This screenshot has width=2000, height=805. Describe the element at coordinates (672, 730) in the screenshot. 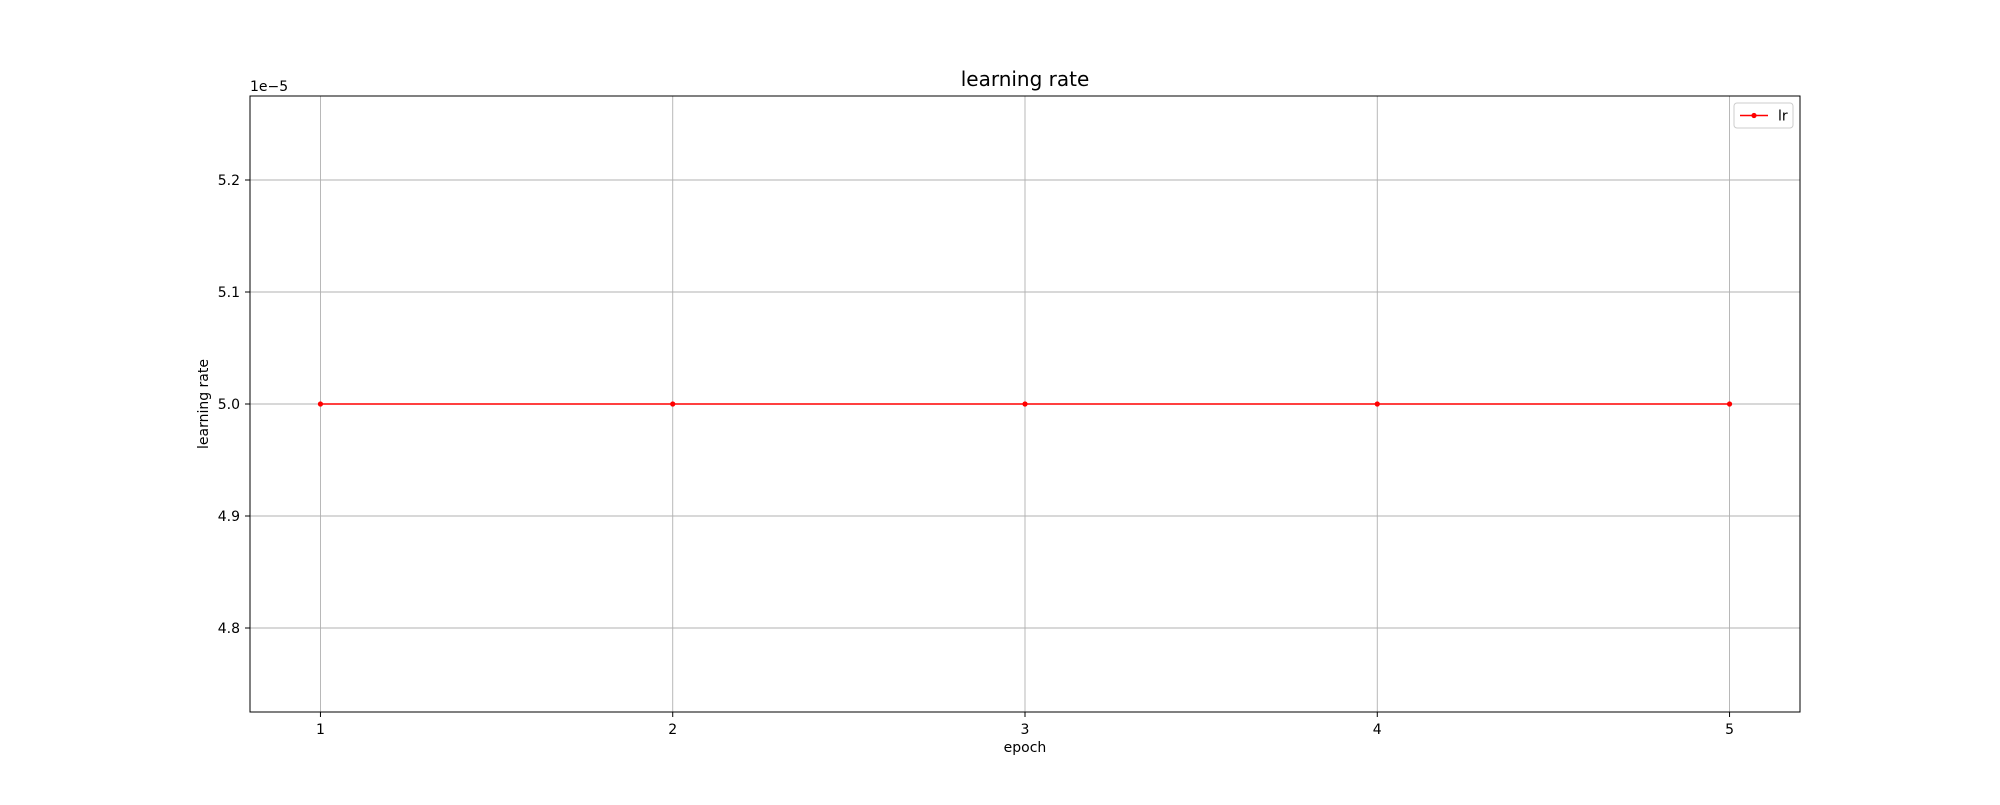

I see `x-tick-label: 2` at that location.